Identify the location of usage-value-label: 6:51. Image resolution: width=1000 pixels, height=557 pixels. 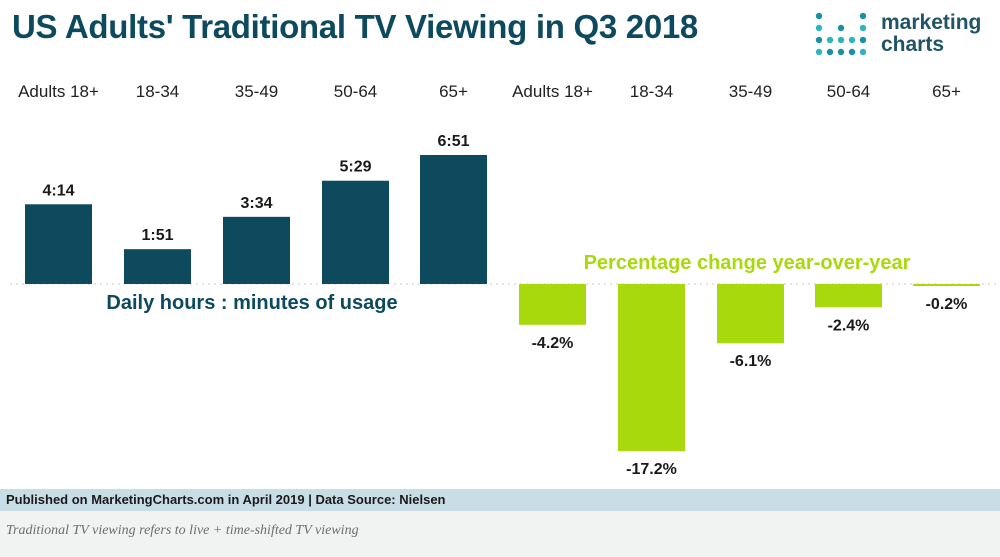
(453, 141).